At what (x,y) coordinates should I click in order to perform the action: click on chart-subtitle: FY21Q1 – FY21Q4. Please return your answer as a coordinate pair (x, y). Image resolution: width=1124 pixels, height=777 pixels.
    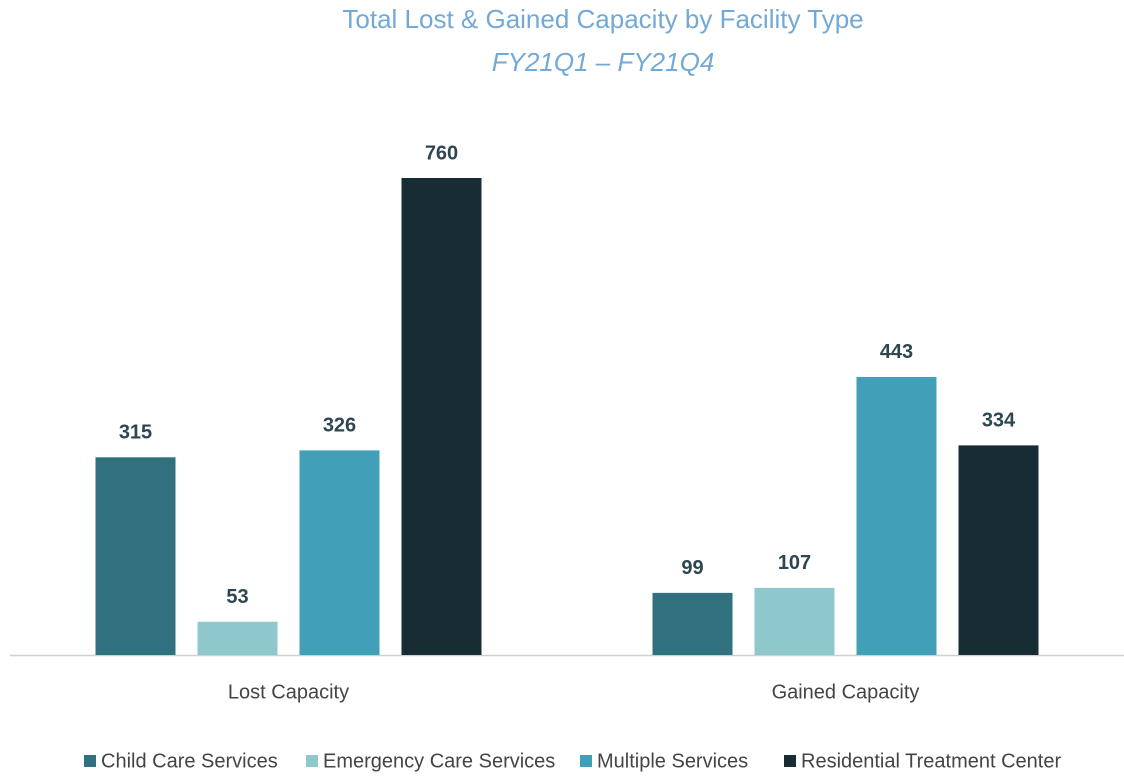
    Looking at the image, I should click on (603, 62).